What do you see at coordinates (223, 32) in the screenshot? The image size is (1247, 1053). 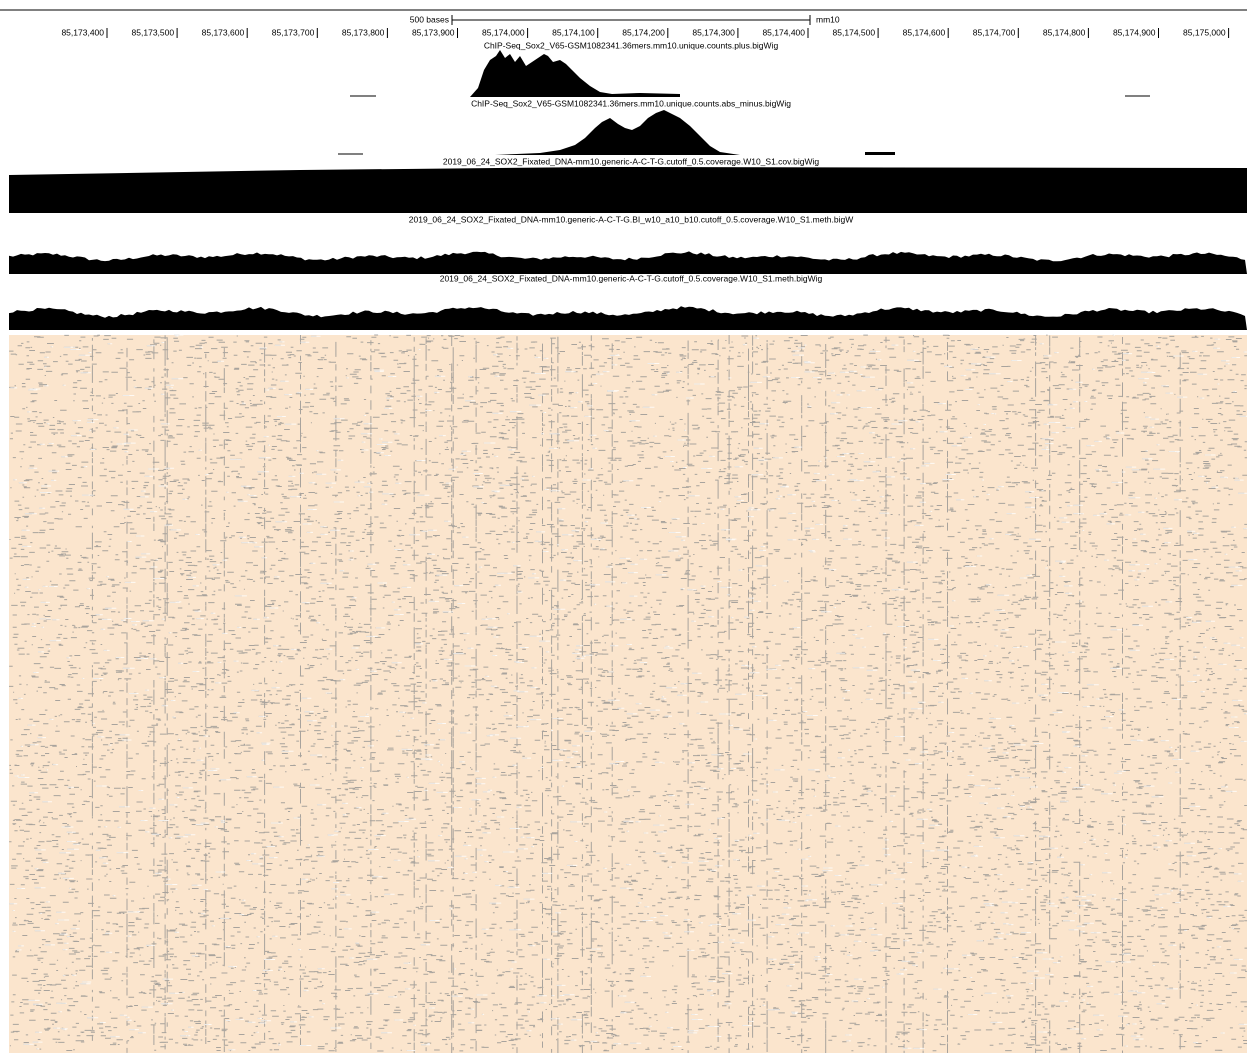 I see `position-label: 85,173,600` at bounding box center [223, 32].